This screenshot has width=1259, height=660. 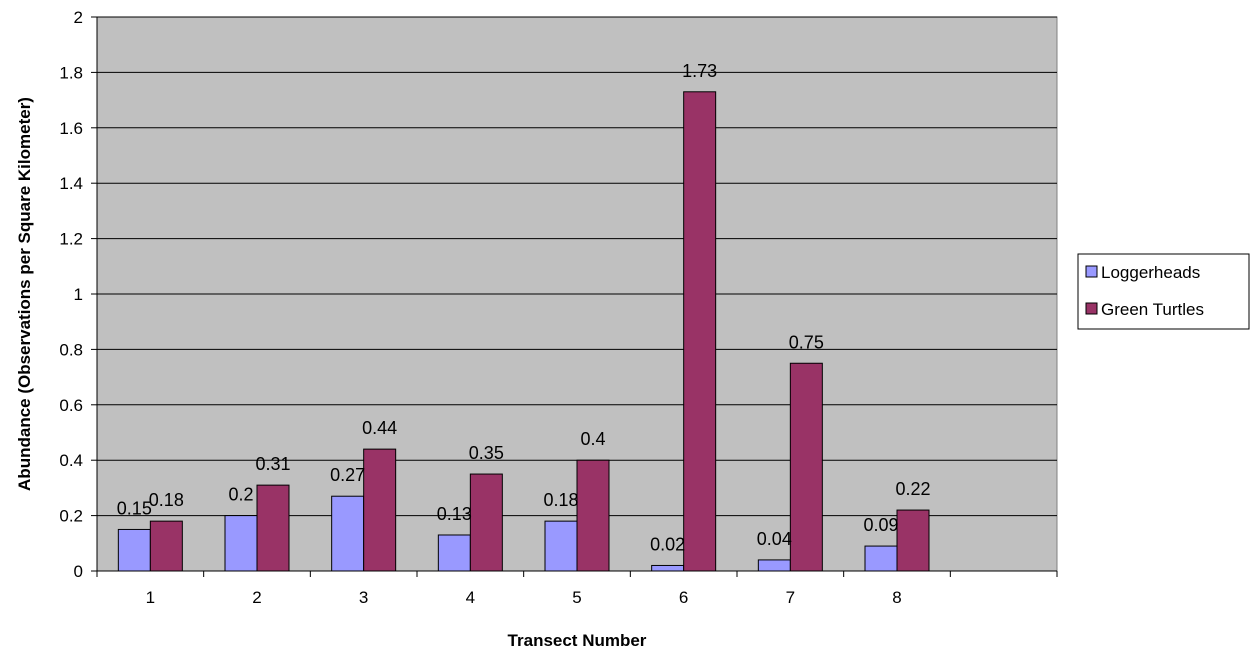 I want to click on x-tick-label: 7, so click(x=790, y=597).